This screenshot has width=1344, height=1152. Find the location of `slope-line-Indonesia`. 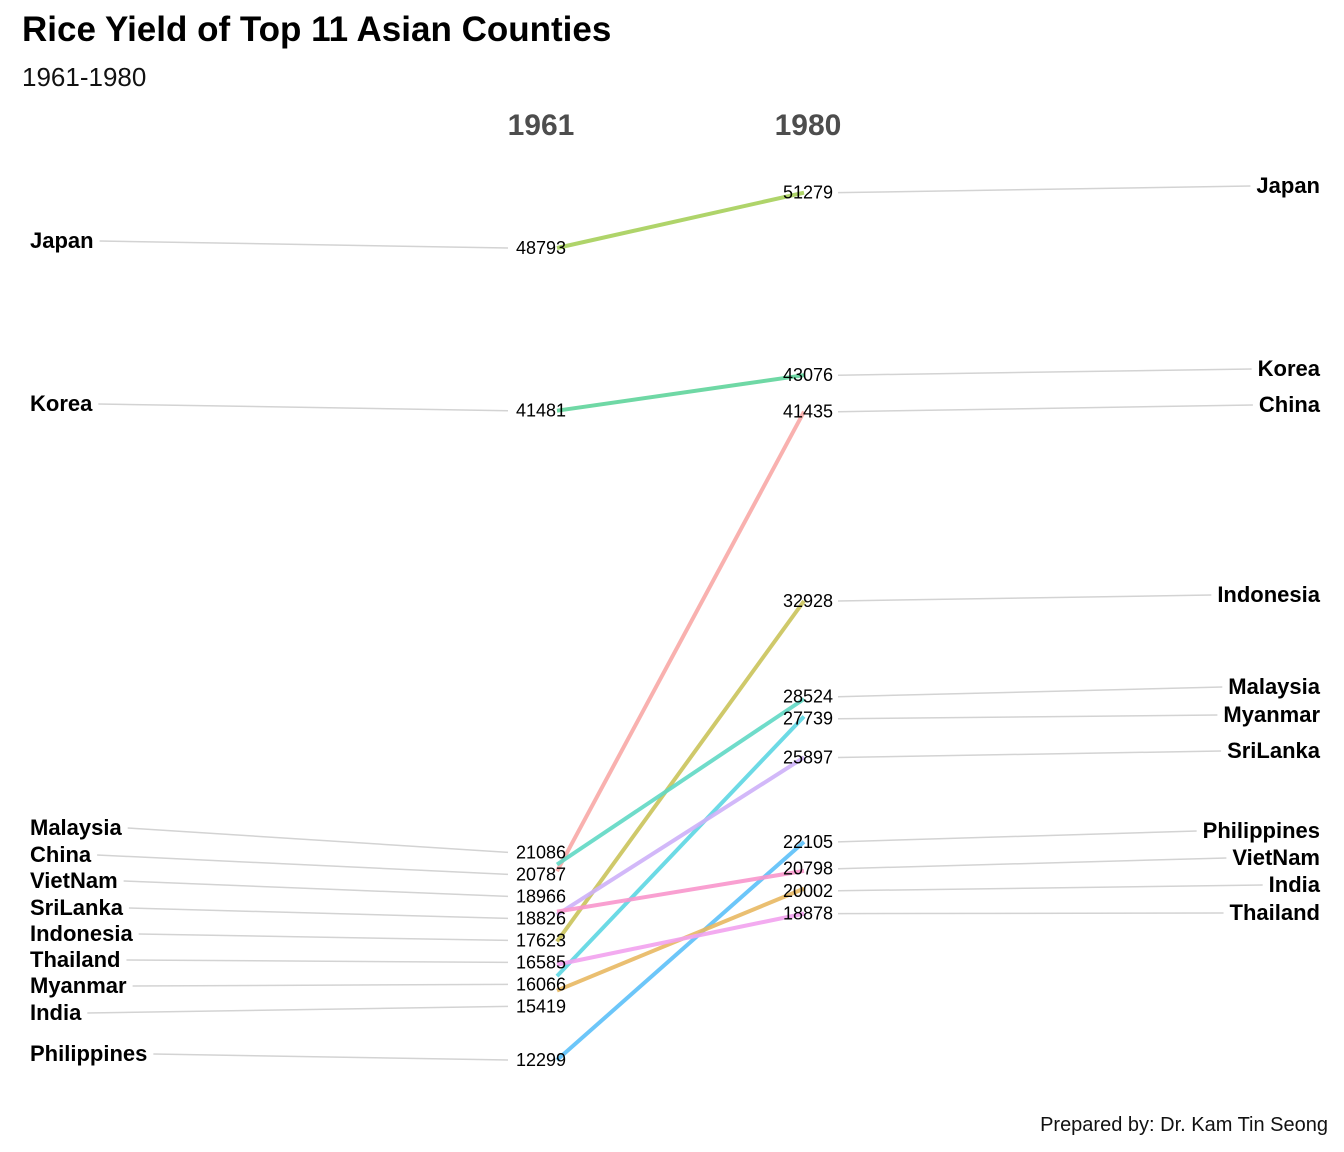

slope-line-Indonesia is located at coordinates (680, 771).